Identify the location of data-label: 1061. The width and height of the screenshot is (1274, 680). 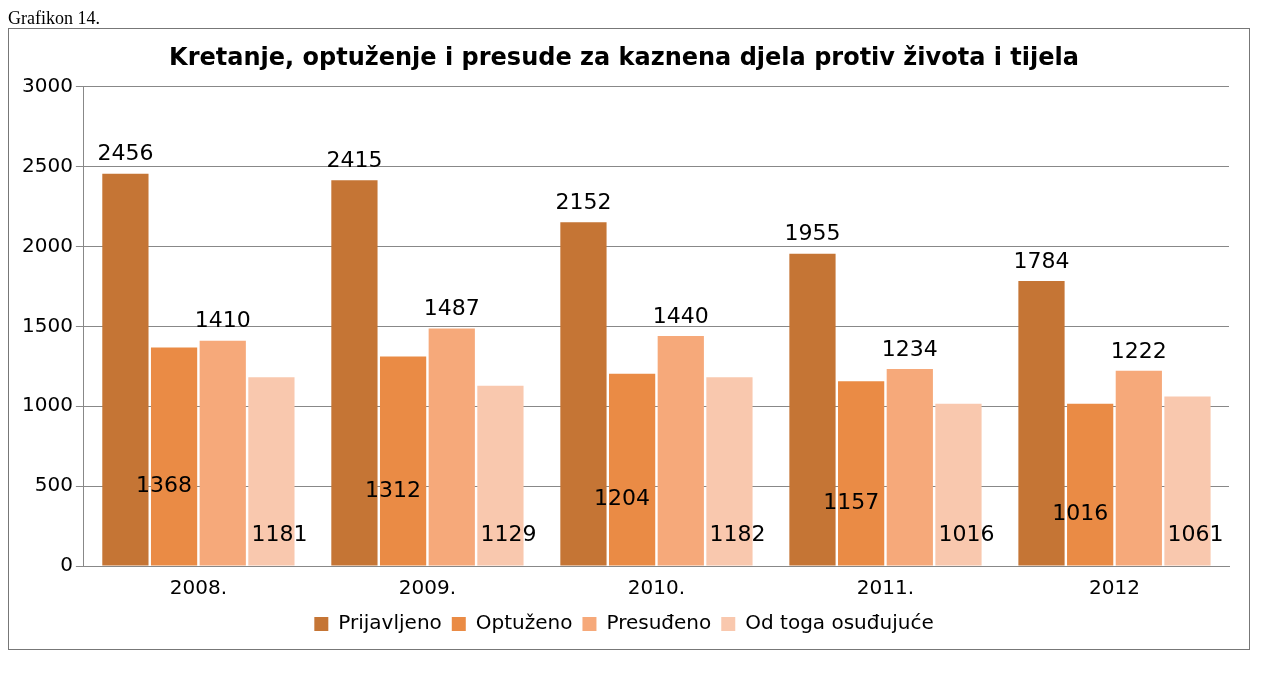
(1195, 534).